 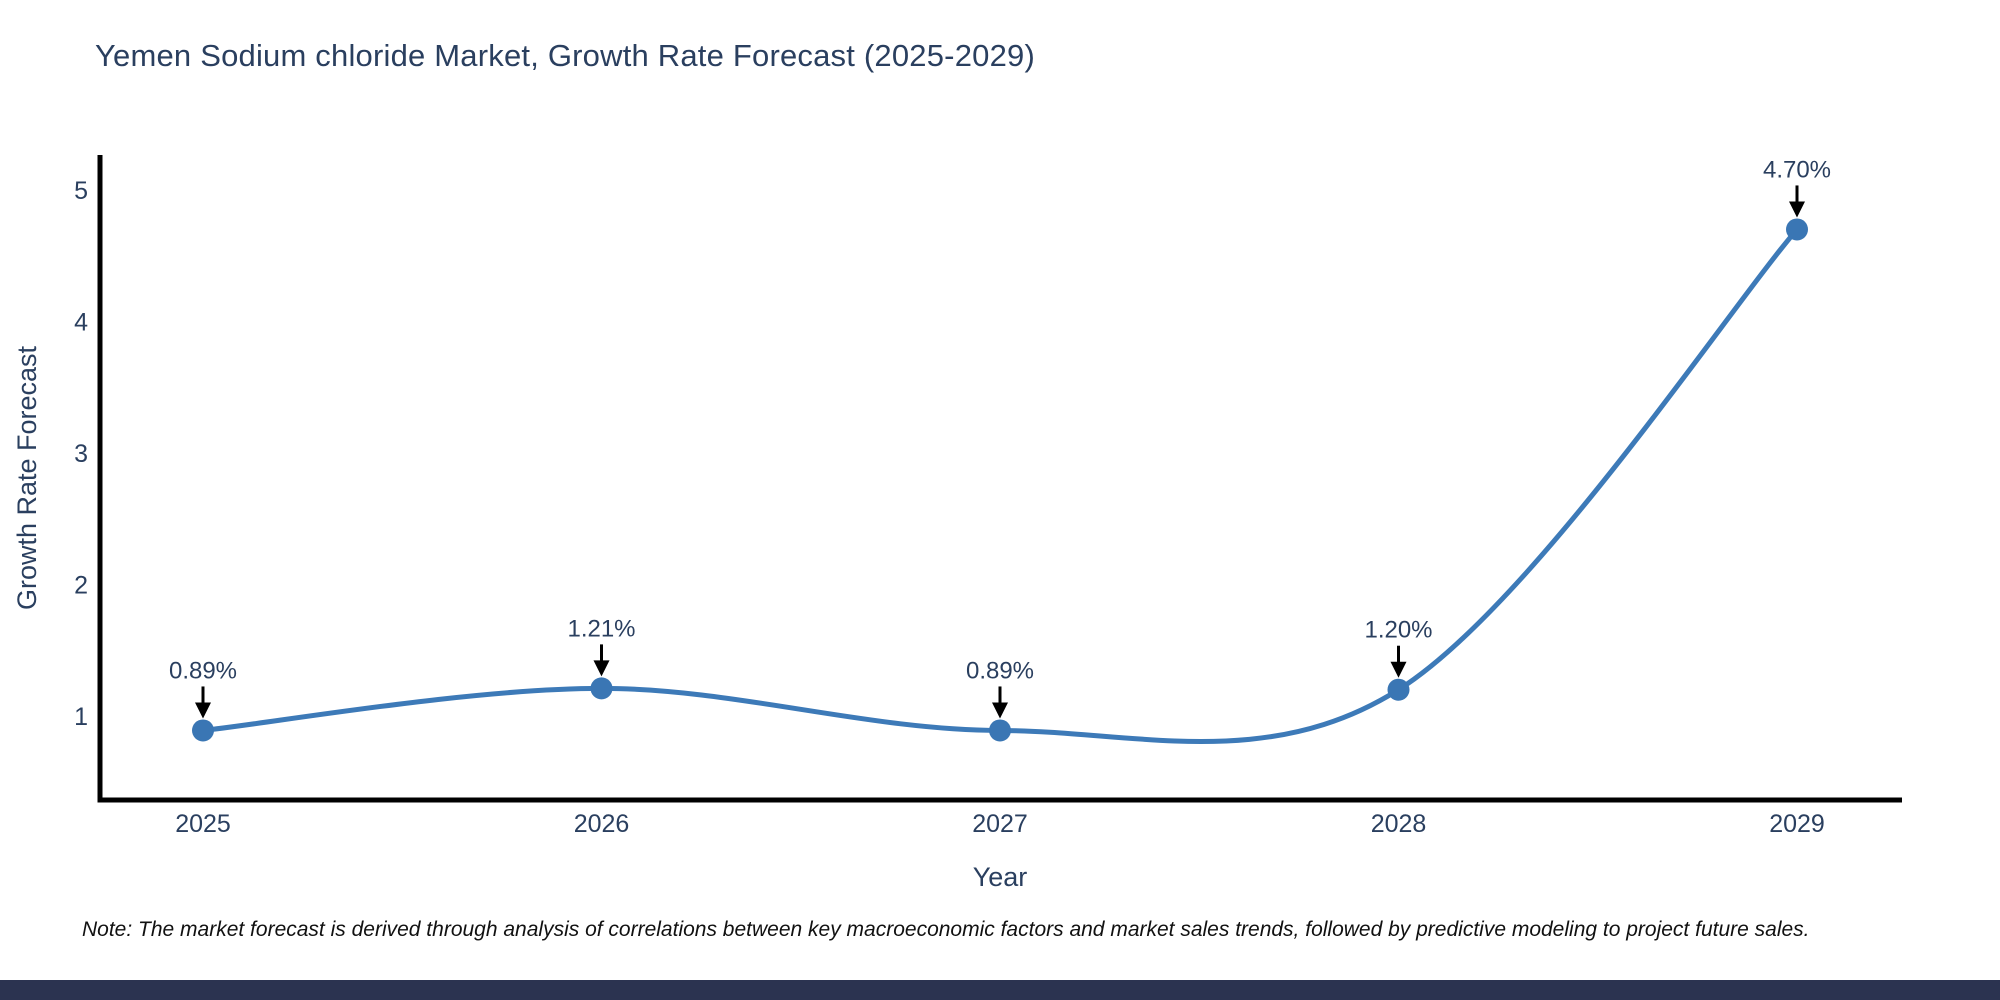 What do you see at coordinates (1000, 990) in the screenshot?
I see `footer-bar` at bounding box center [1000, 990].